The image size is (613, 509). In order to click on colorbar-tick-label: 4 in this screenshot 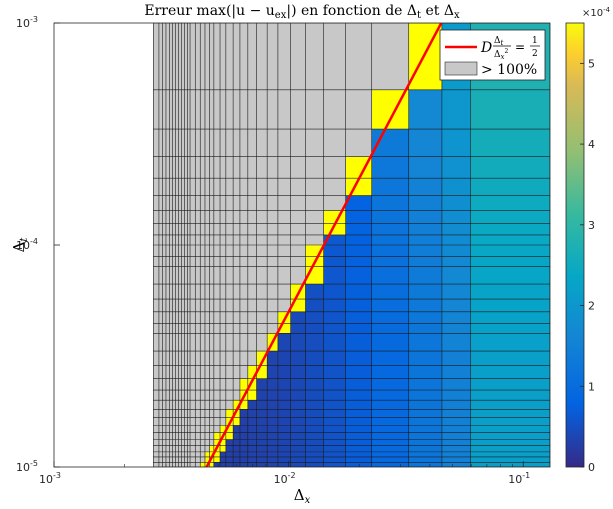, I will do `click(591, 144)`.